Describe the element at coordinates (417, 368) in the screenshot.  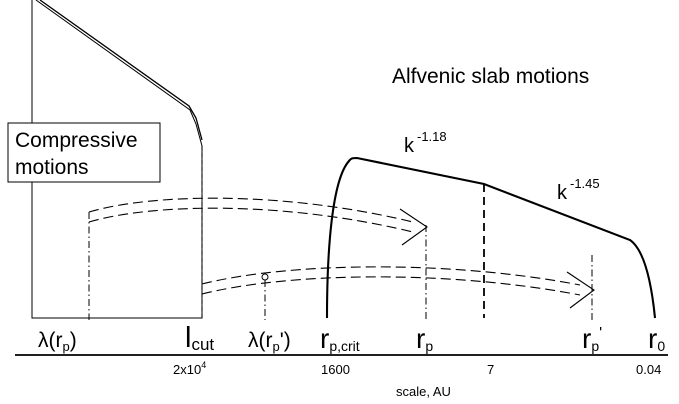
I see `axis-ticks: 2x10⁴ 1600 7 0.04` at that location.